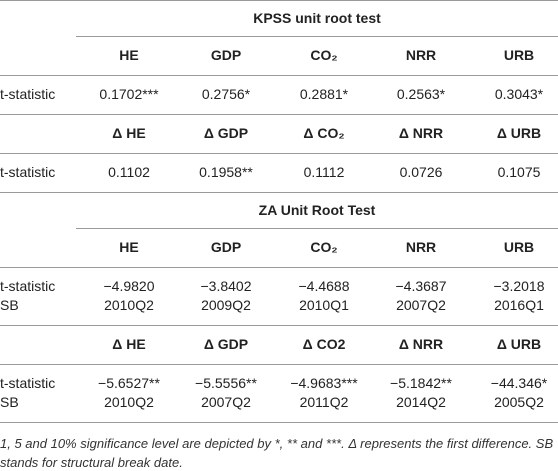 The width and height of the screenshot is (558, 471). What do you see at coordinates (129, 172) in the screenshot?
I see `cell-value: 0.1102` at bounding box center [129, 172].